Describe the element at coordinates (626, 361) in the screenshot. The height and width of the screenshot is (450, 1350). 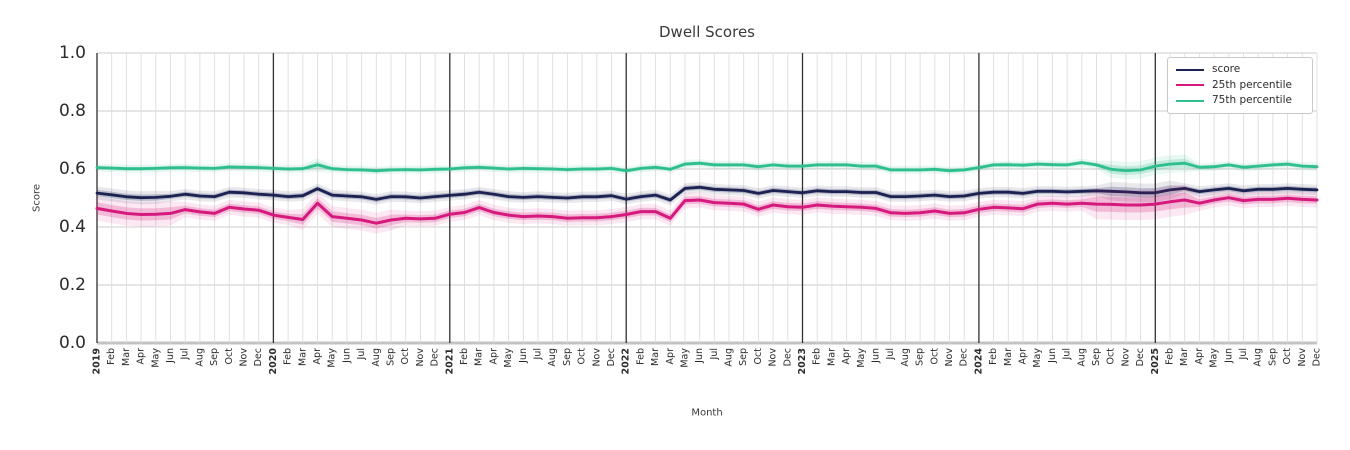
I see `x-tick-label-year: 2022` at that location.